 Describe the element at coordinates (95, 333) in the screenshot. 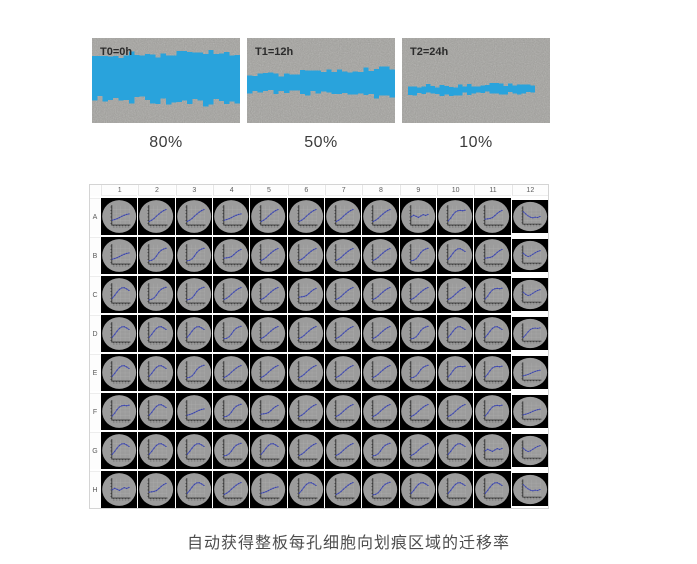

I see `row-label: D` at that location.